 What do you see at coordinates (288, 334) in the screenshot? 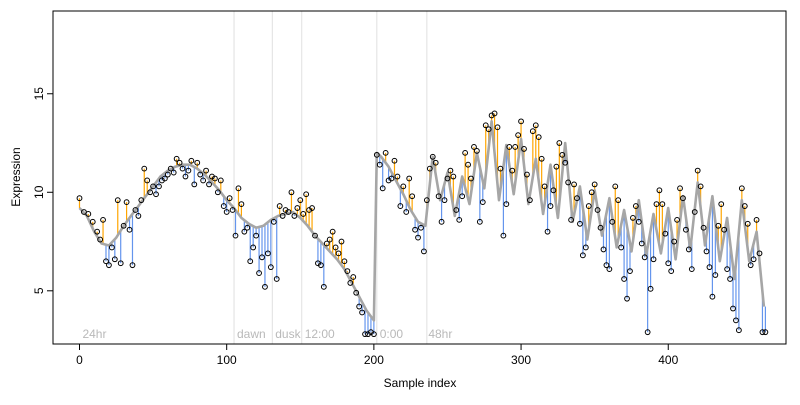
I see `annotation-label: dusk` at bounding box center [288, 334].